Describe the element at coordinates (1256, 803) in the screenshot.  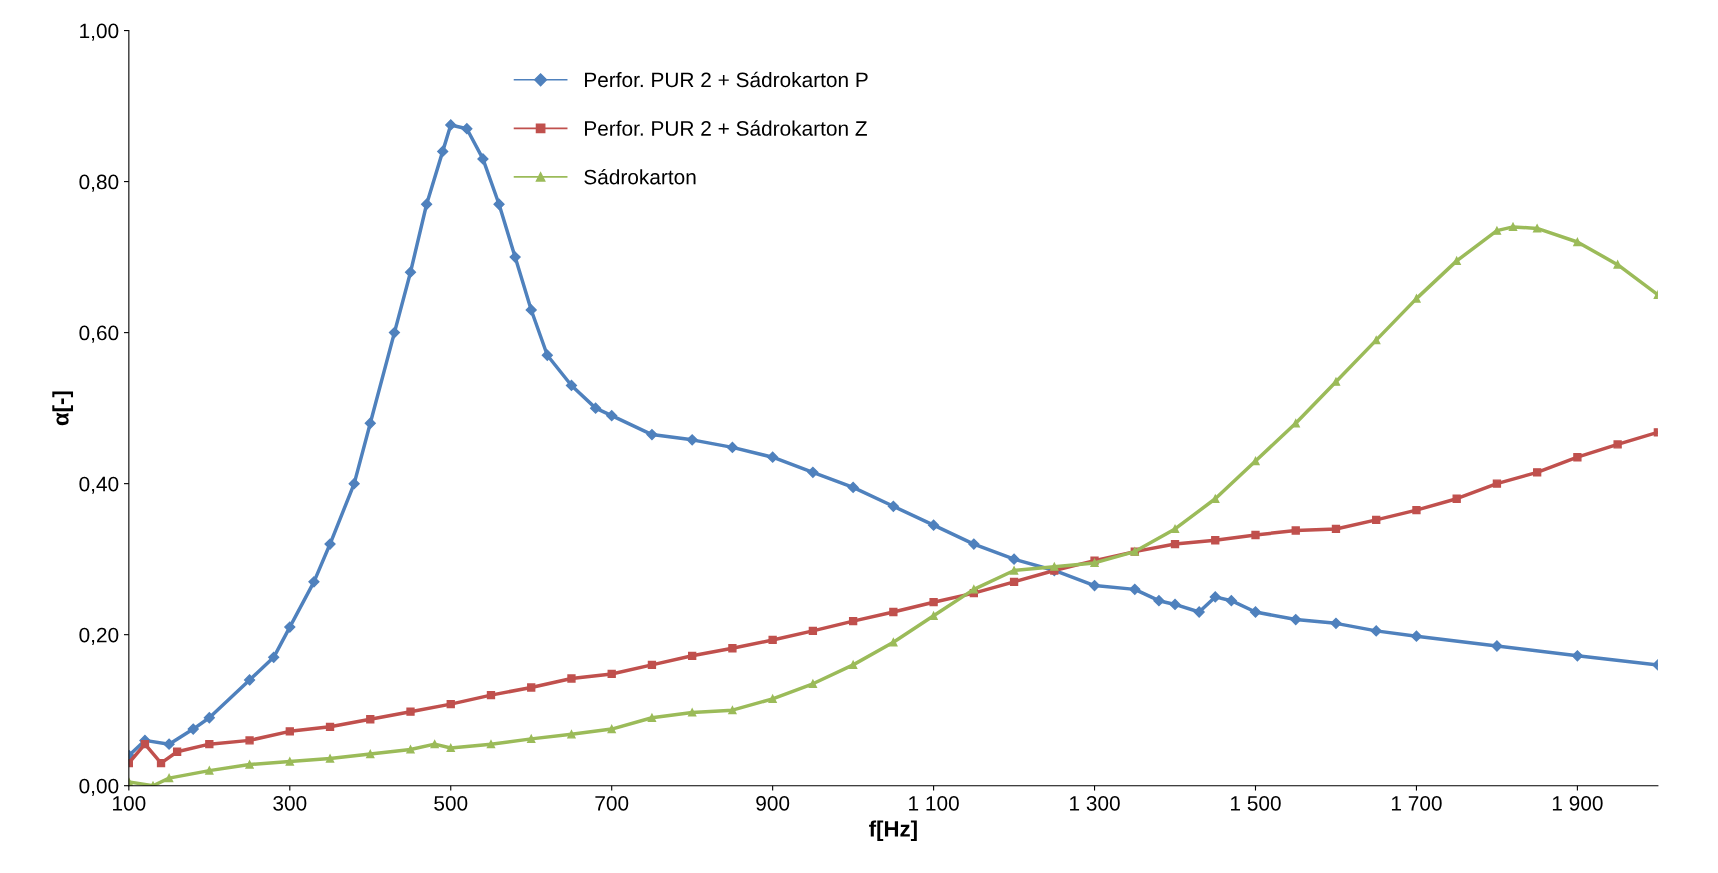
I see `x-tick-label: 1 500` at that location.